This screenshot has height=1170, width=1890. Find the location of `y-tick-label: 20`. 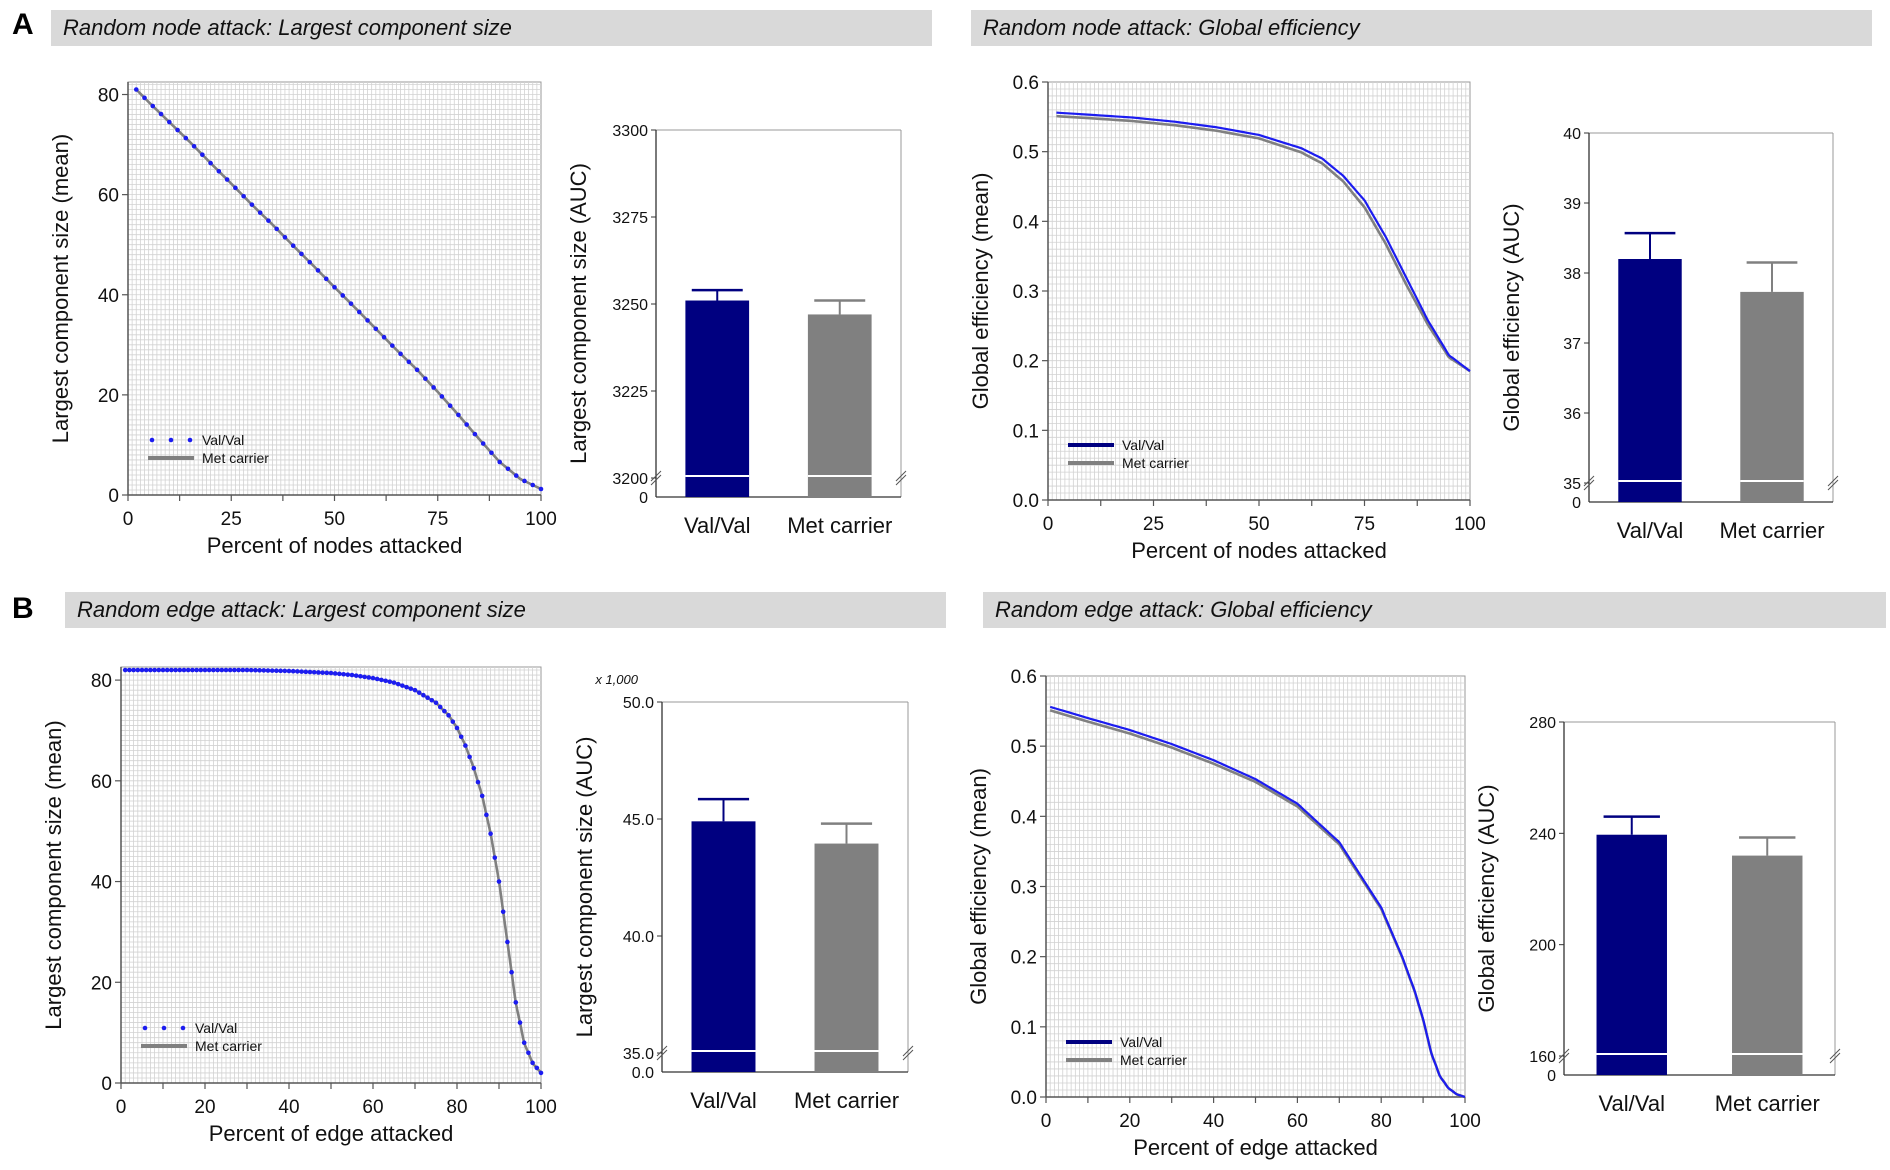

y-tick-label: 20 is located at coordinates (108, 396).